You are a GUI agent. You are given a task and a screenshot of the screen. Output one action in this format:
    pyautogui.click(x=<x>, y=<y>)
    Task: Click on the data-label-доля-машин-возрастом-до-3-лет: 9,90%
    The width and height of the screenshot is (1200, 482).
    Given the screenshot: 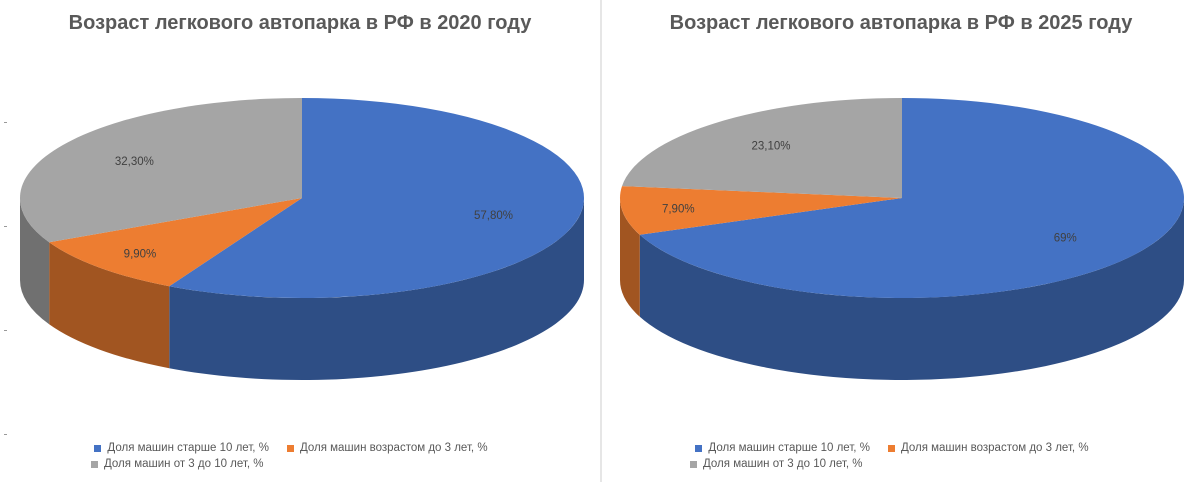 What is the action you would take?
    pyautogui.click(x=140, y=255)
    